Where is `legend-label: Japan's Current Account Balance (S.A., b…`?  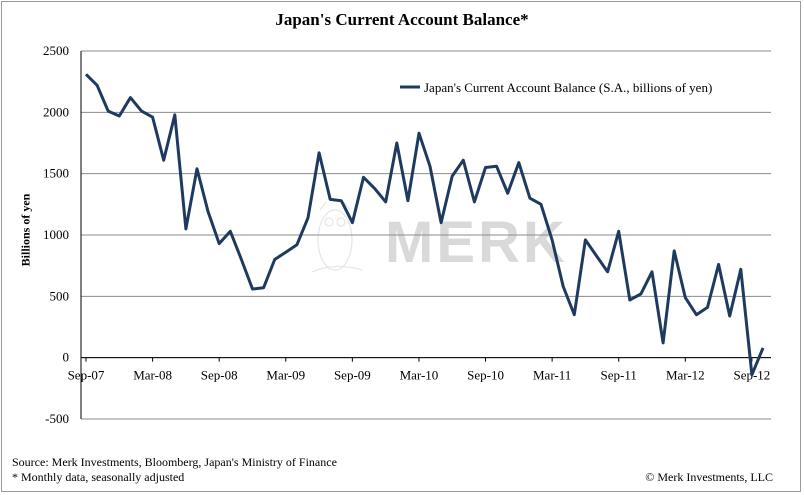 legend-label: Japan's Current Account Balance (S.A., b… is located at coordinates (568, 87).